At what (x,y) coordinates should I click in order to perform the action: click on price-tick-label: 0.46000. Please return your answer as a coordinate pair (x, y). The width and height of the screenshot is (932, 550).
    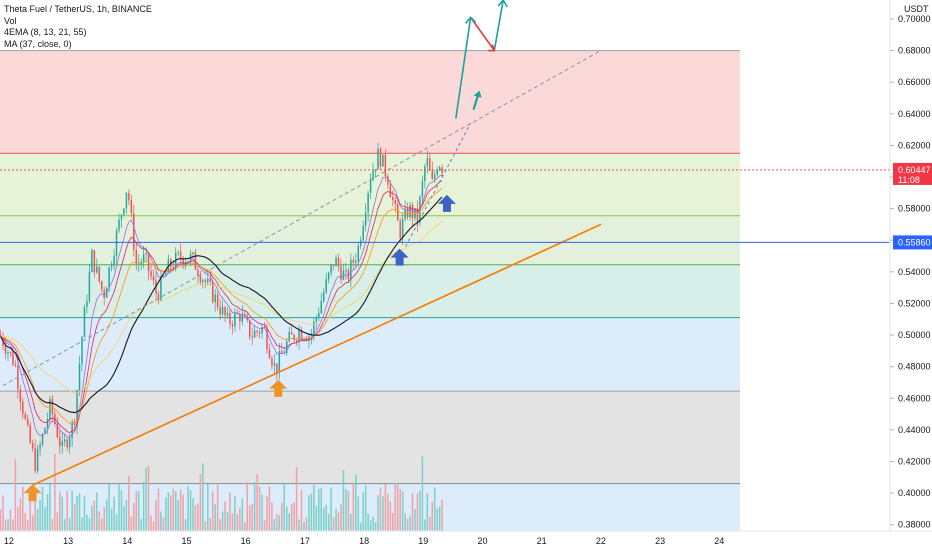
    Looking at the image, I should click on (914, 398).